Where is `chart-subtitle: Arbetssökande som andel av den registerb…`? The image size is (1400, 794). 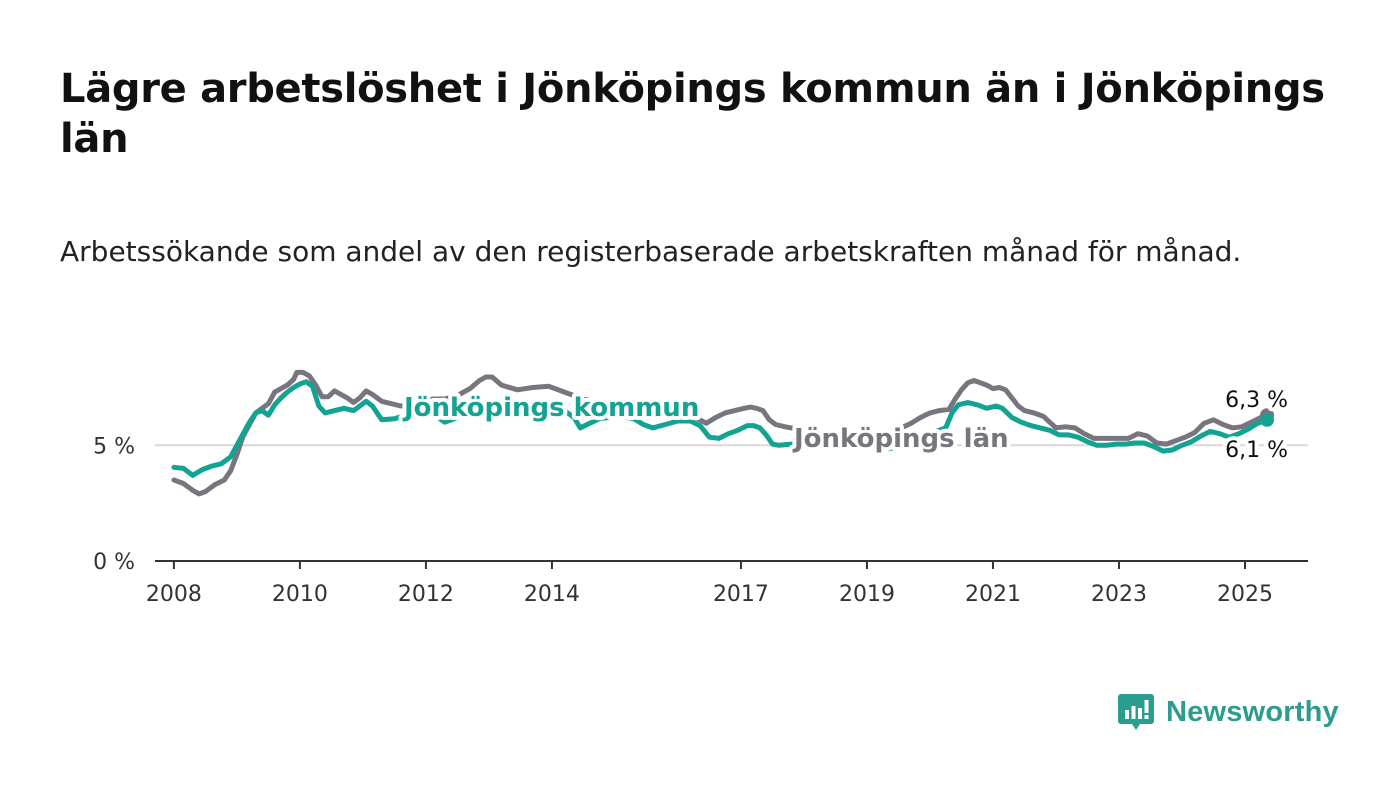
chart-subtitle: Arbetssökande som andel av den registerb… is located at coordinates (651, 251).